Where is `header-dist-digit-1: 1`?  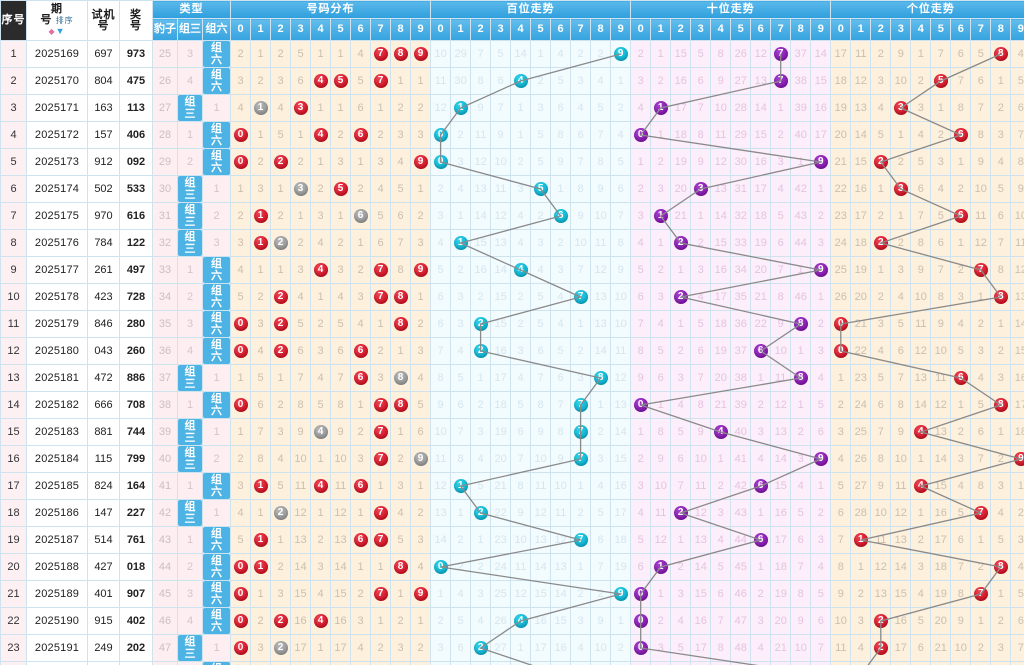
header-dist-digit-1: 1 is located at coordinates (261, 29).